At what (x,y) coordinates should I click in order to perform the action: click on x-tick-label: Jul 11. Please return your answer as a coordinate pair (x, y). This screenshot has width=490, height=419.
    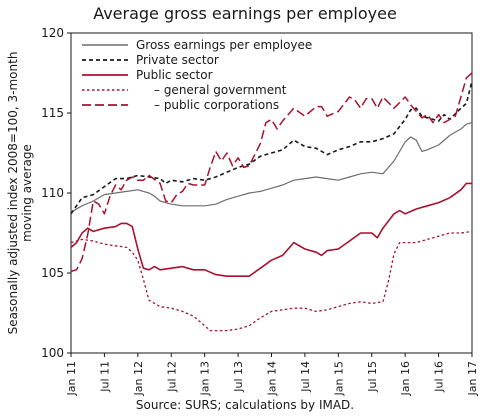
    Looking at the image, I should click on (104, 377).